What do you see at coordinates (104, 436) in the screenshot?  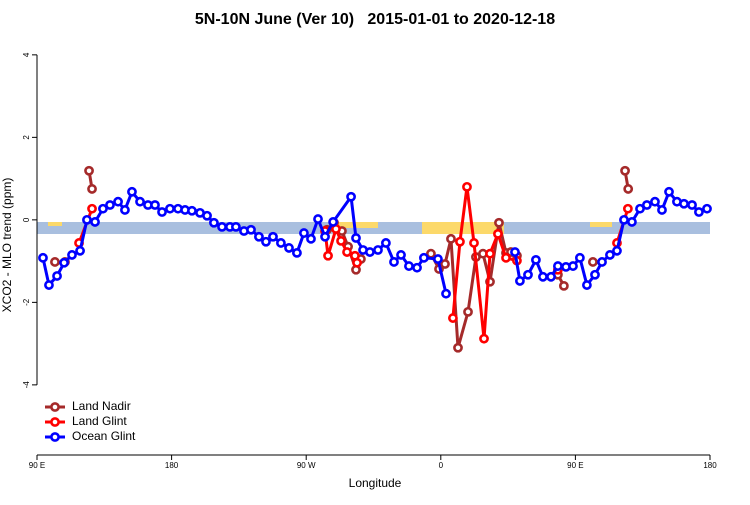 I see `legend-label: Ocean Glint` at bounding box center [104, 436].